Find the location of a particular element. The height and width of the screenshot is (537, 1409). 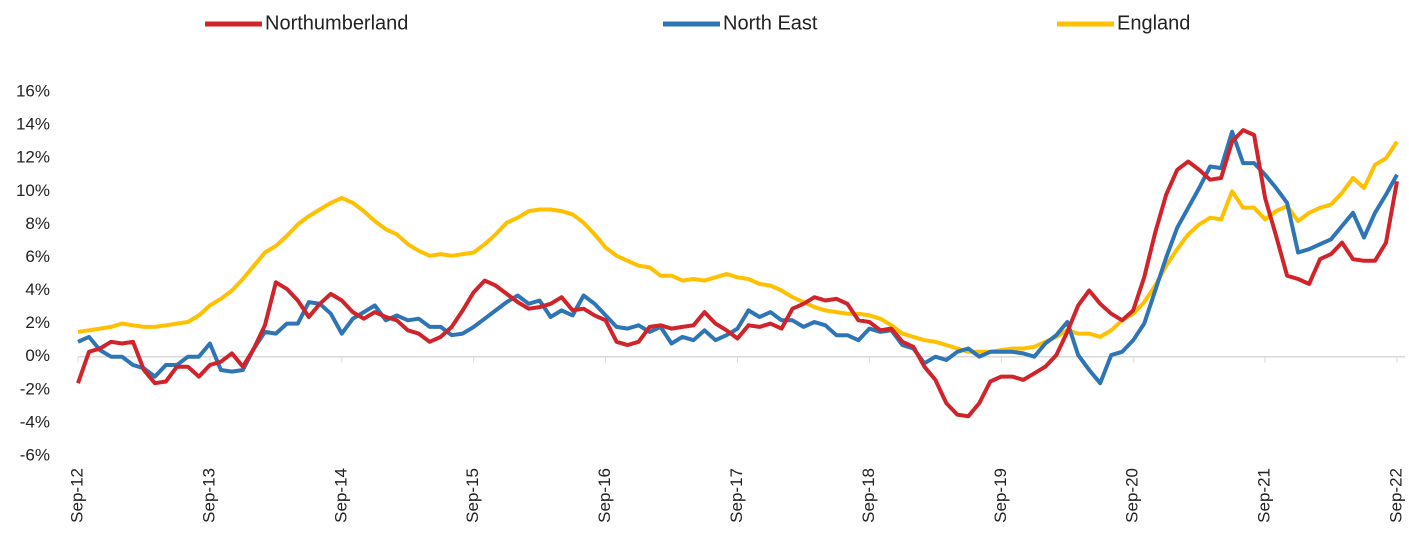

y-tick-label: -2% is located at coordinates (35, 388).